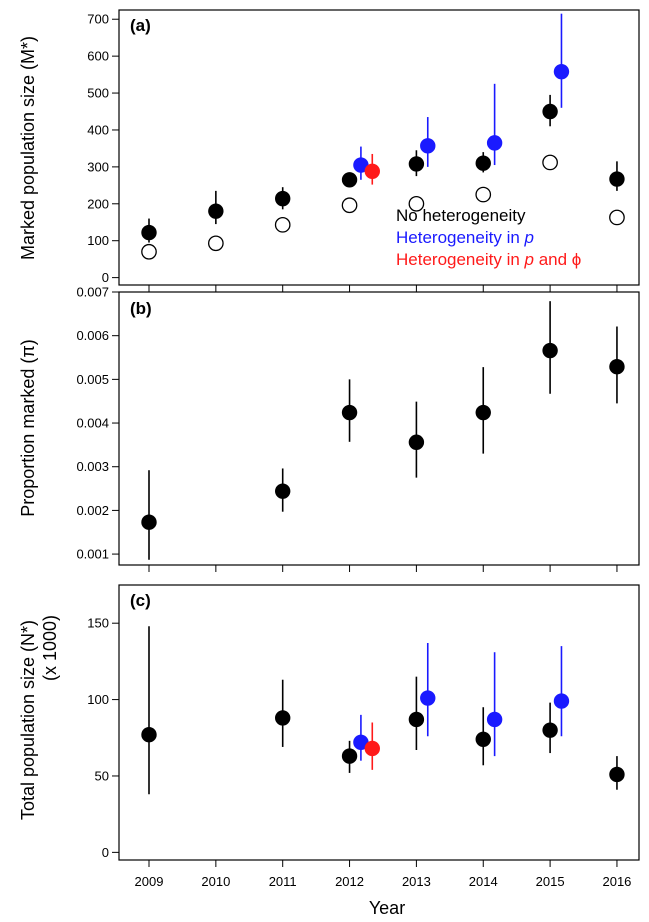  What do you see at coordinates (98, 56) in the screenshot?
I see `panel-a-ytick-label: 600` at bounding box center [98, 56].